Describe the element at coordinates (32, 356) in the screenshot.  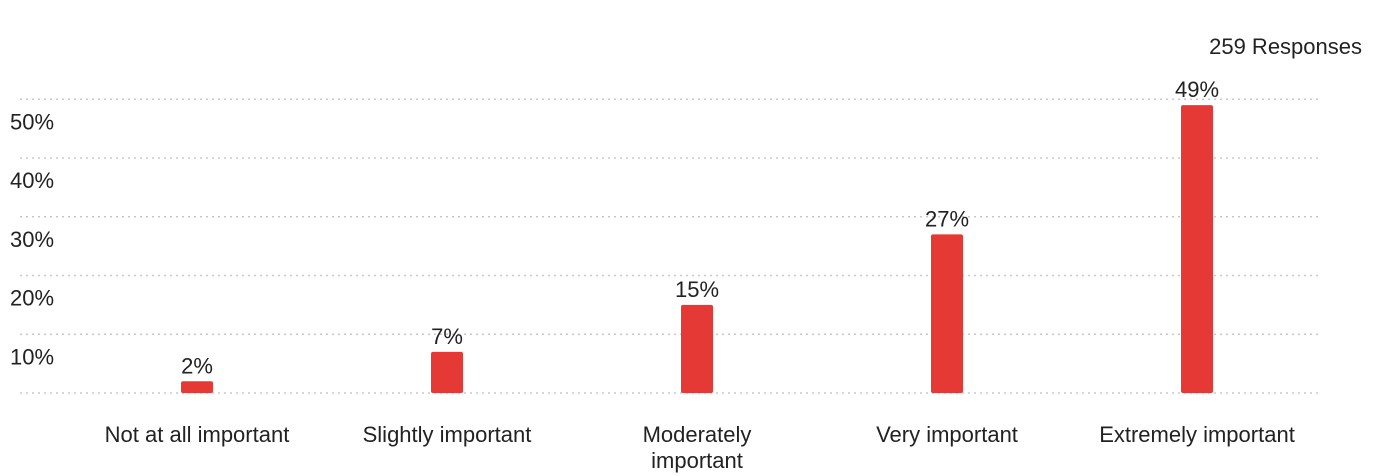
I see `y-tick-label: 10%` at that location.